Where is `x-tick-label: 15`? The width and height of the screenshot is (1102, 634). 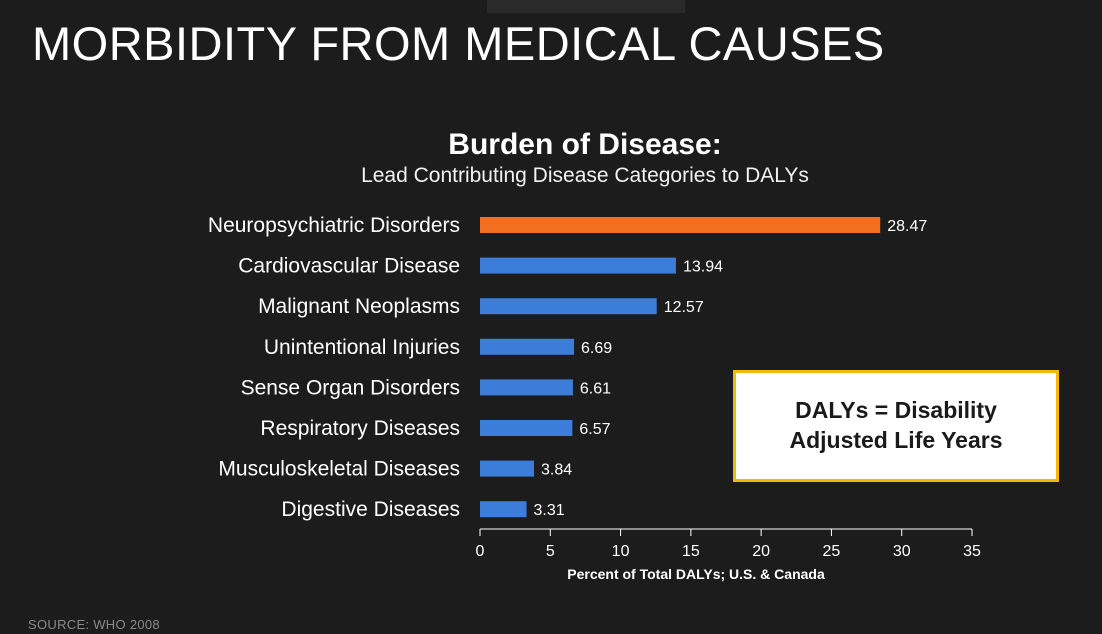 x-tick-label: 15 is located at coordinates (691, 551).